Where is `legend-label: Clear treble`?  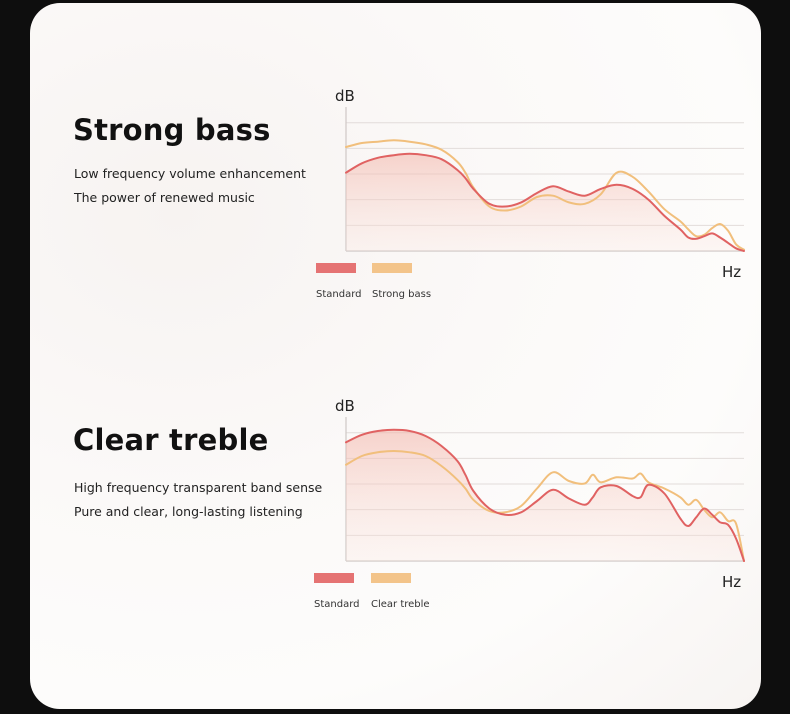
legend-label: Clear treble is located at coordinates (400, 604).